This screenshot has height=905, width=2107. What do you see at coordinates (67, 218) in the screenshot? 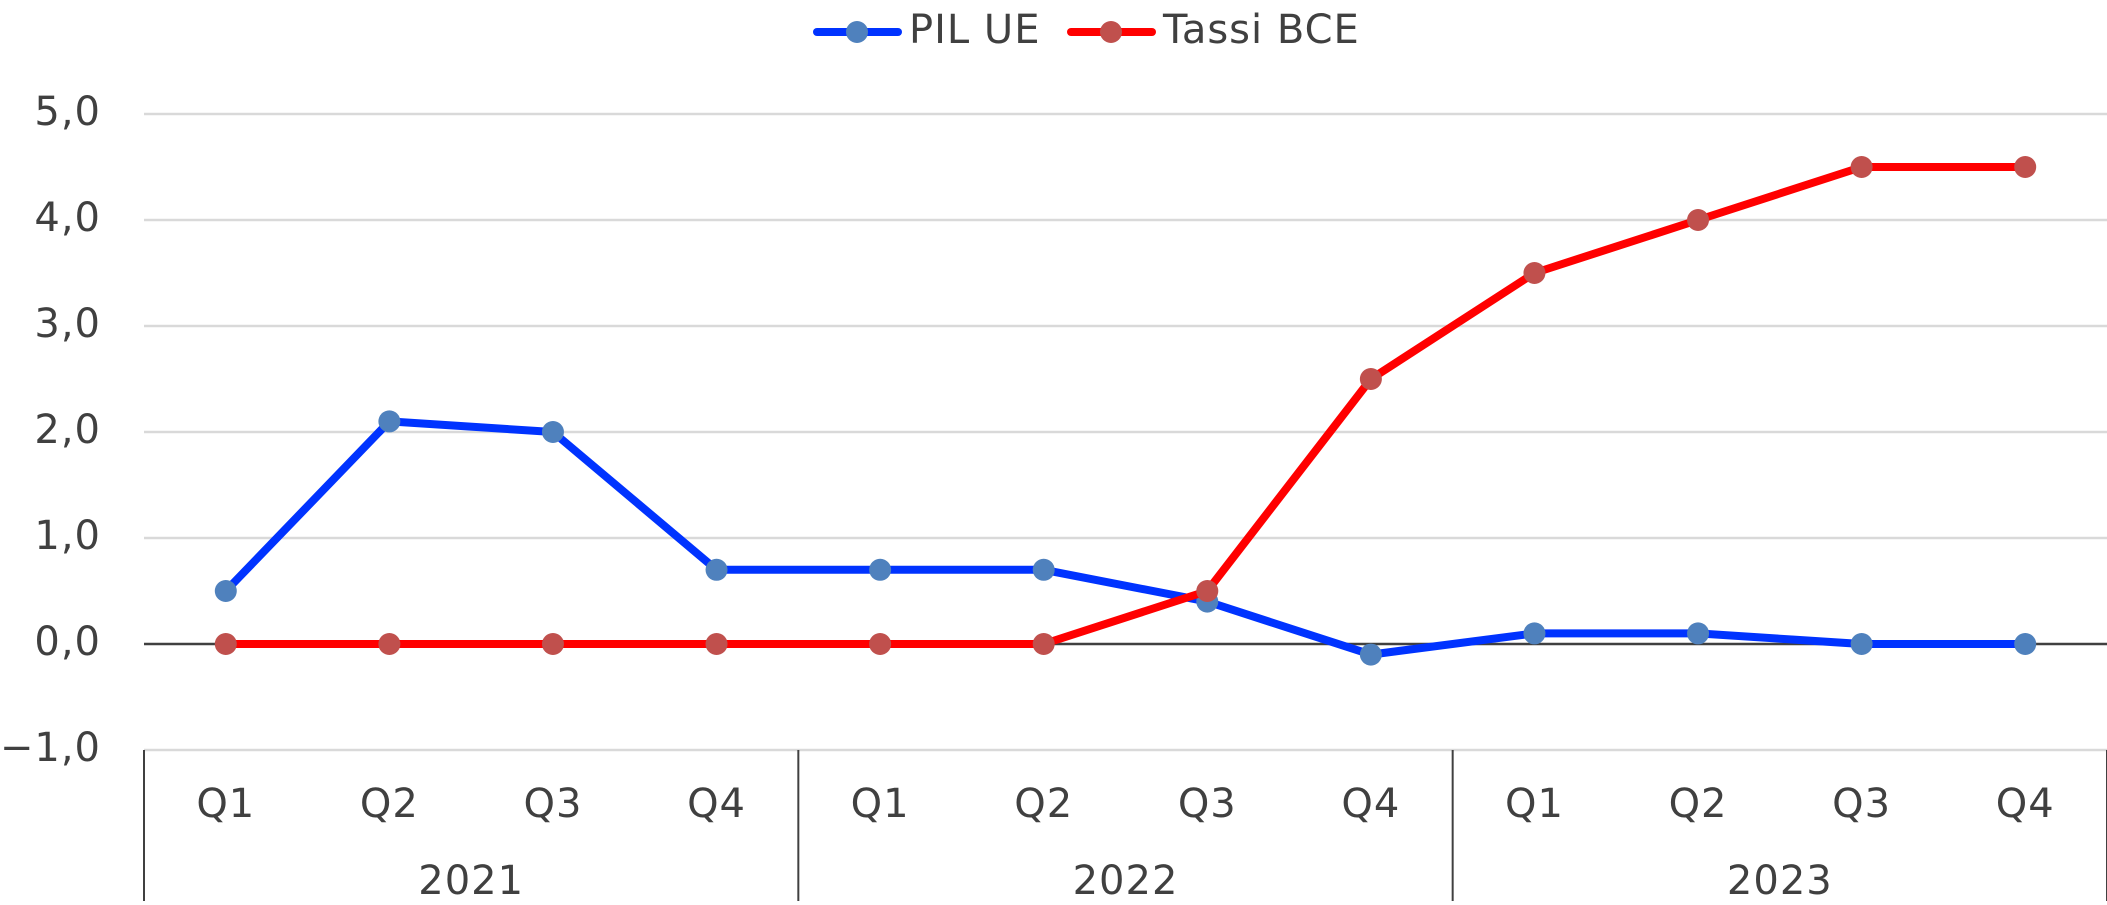
I see `y-tick-label: 4,0` at bounding box center [67, 218].